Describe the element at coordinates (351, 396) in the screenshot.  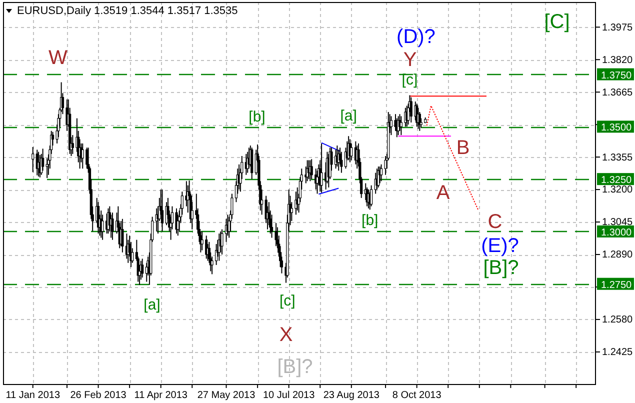
I see `x-tick-label: 23 Aug 2013` at that location.